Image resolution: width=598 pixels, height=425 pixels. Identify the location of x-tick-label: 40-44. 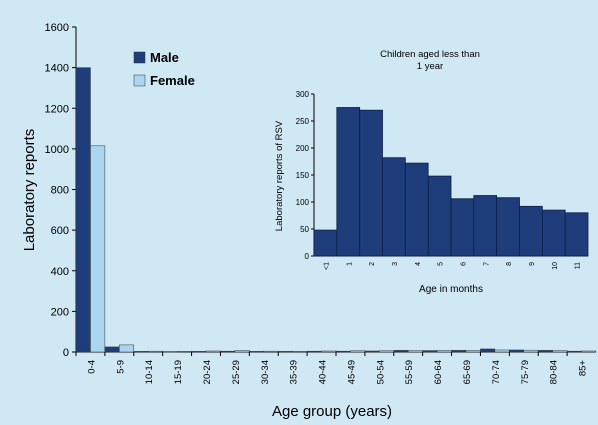
(323, 372).